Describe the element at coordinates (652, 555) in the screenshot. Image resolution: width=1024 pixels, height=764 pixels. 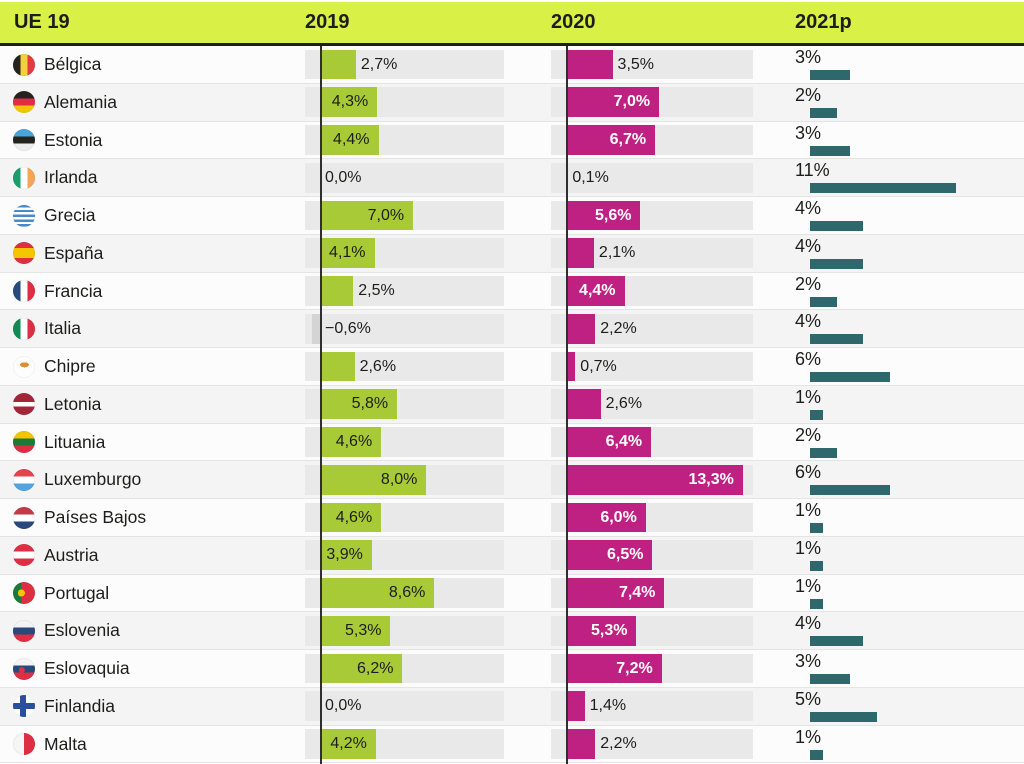
I see `bar-track-2020: 6,5%` at that location.